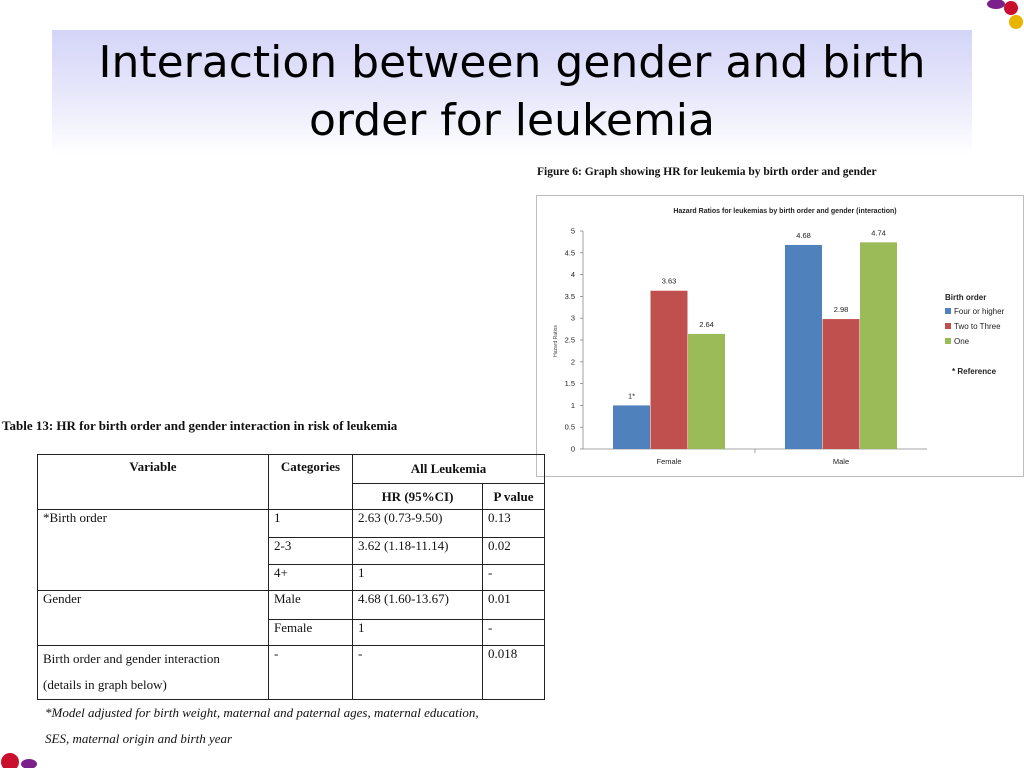 This screenshot has width=1024, height=768. Describe the element at coordinates (631, 395) in the screenshot. I see `bar-data-label: 1*` at that location.